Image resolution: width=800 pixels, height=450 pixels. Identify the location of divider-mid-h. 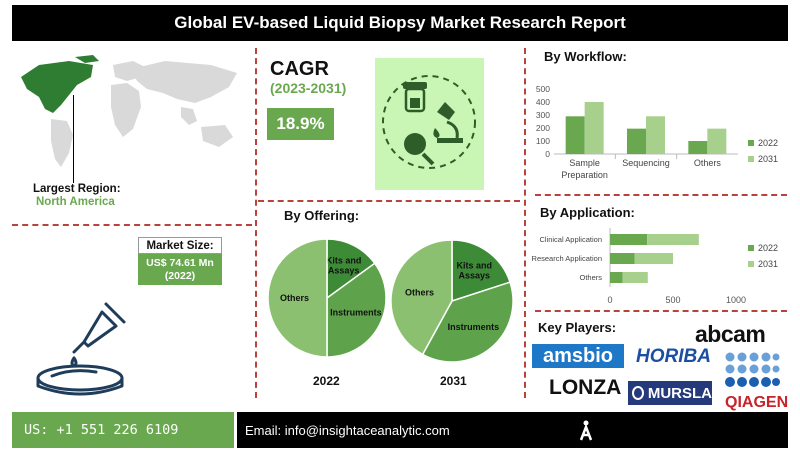
(389, 201).